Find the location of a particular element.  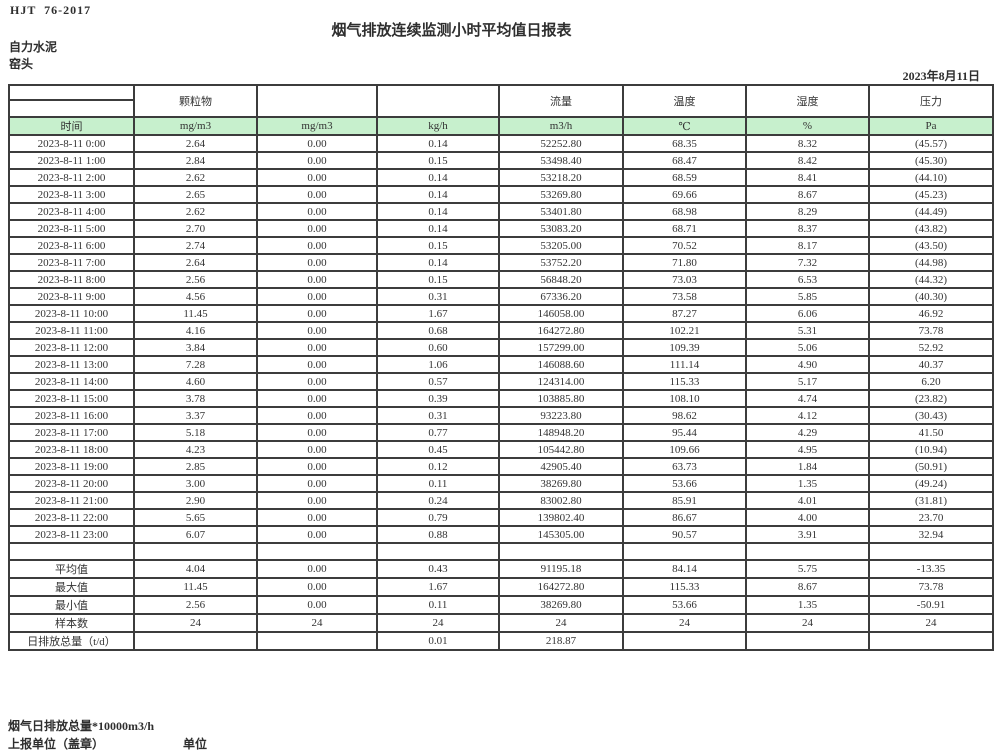

row-label-cell: 2023-8-11 18:00 is located at coordinates (71, 449).